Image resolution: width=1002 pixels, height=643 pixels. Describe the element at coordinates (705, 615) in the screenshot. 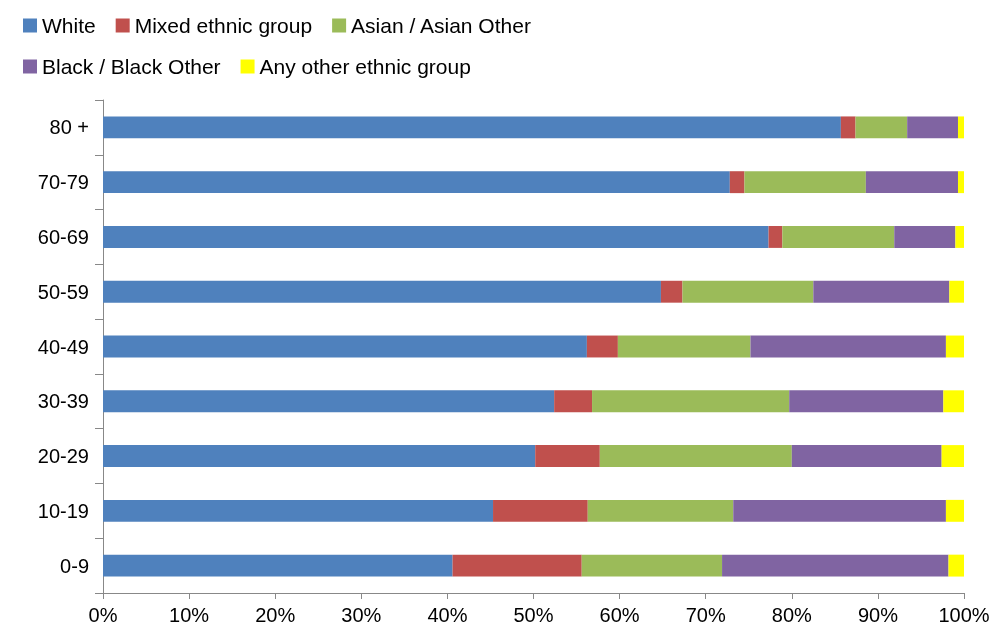

I see `x-tick-label: 70%` at that location.